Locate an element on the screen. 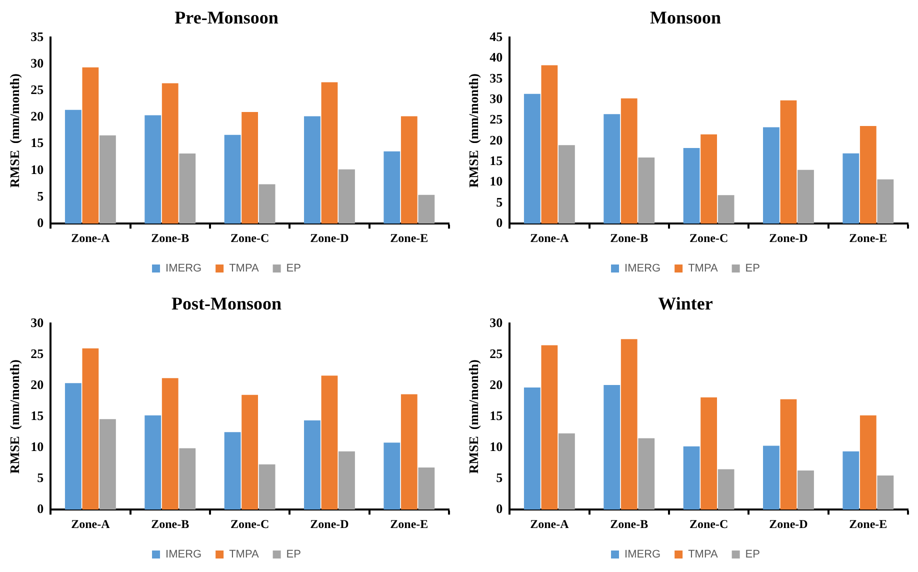 This screenshot has height=572, width=918. y-tick-label: 10 is located at coordinates (37, 446).